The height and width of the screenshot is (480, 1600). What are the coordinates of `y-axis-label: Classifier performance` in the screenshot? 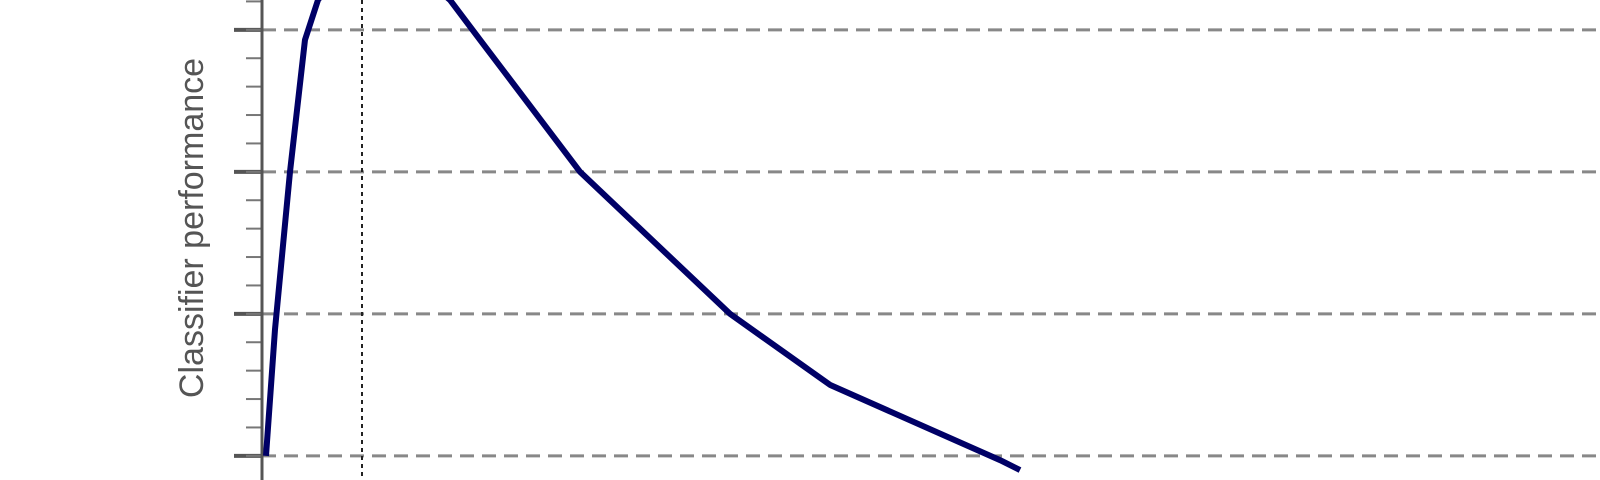 It's located at (192, 228).